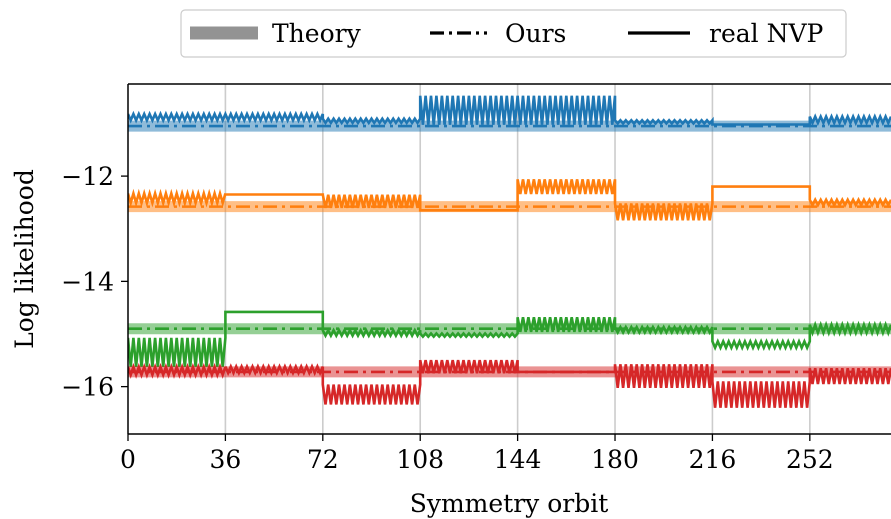 The width and height of the screenshot is (891, 519). What do you see at coordinates (766, 33) in the screenshot?
I see `legend-label-real-nvp: real NVP` at bounding box center [766, 33].